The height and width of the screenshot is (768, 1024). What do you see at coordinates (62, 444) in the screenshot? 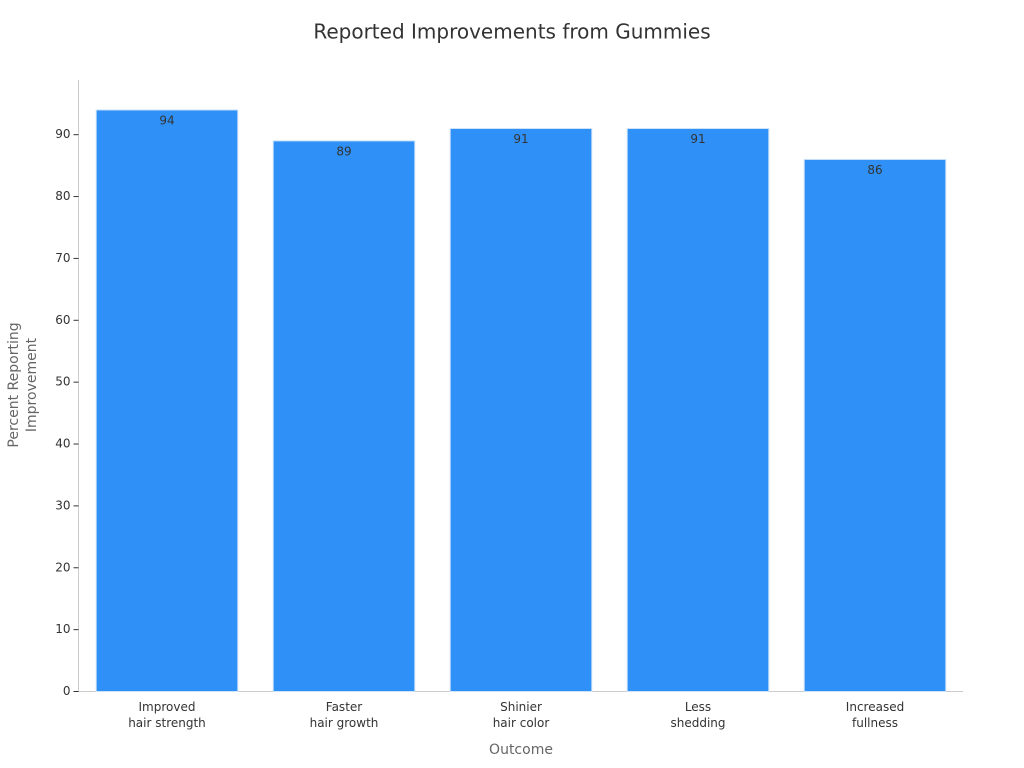
I see `y-tick-label: 40` at bounding box center [62, 444].